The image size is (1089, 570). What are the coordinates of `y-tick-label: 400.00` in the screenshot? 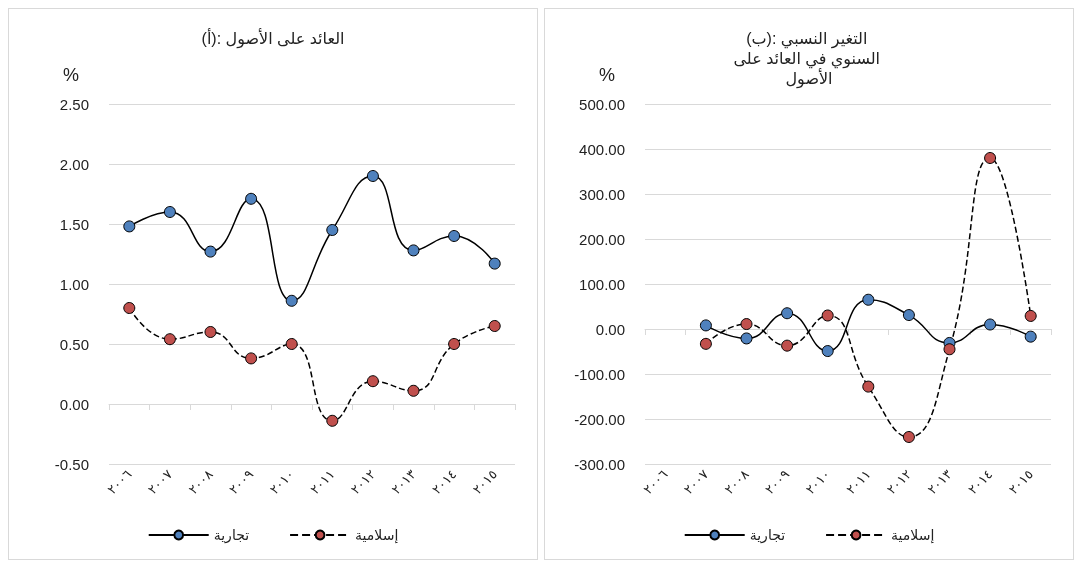 It's located at (602, 149).